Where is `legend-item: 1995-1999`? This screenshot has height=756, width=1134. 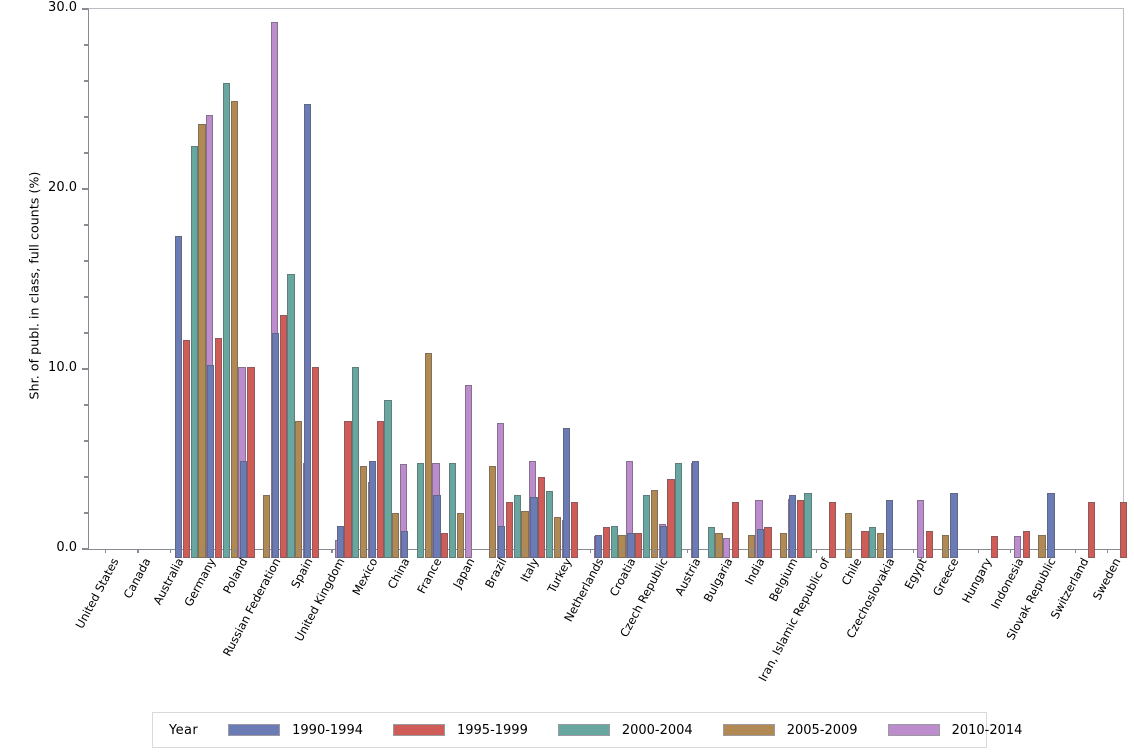 legend-item: 1995-1999 is located at coordinates (460, 730).